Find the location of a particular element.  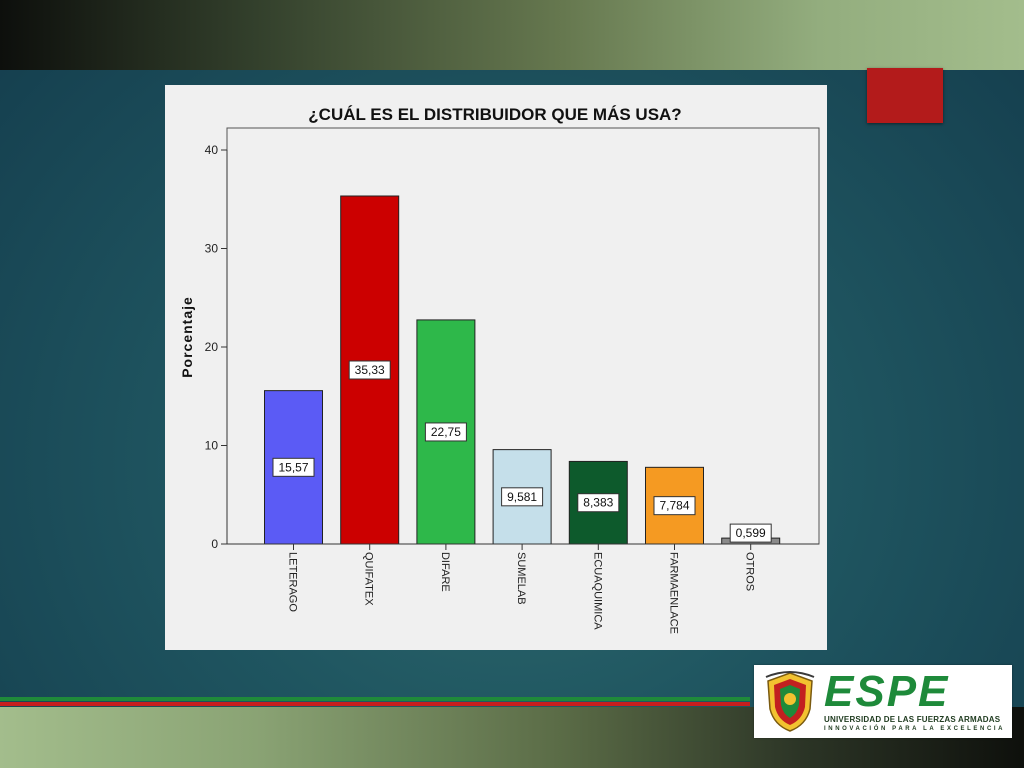

y-axis-label: Porcentaje is located at coordinates (187, 337).